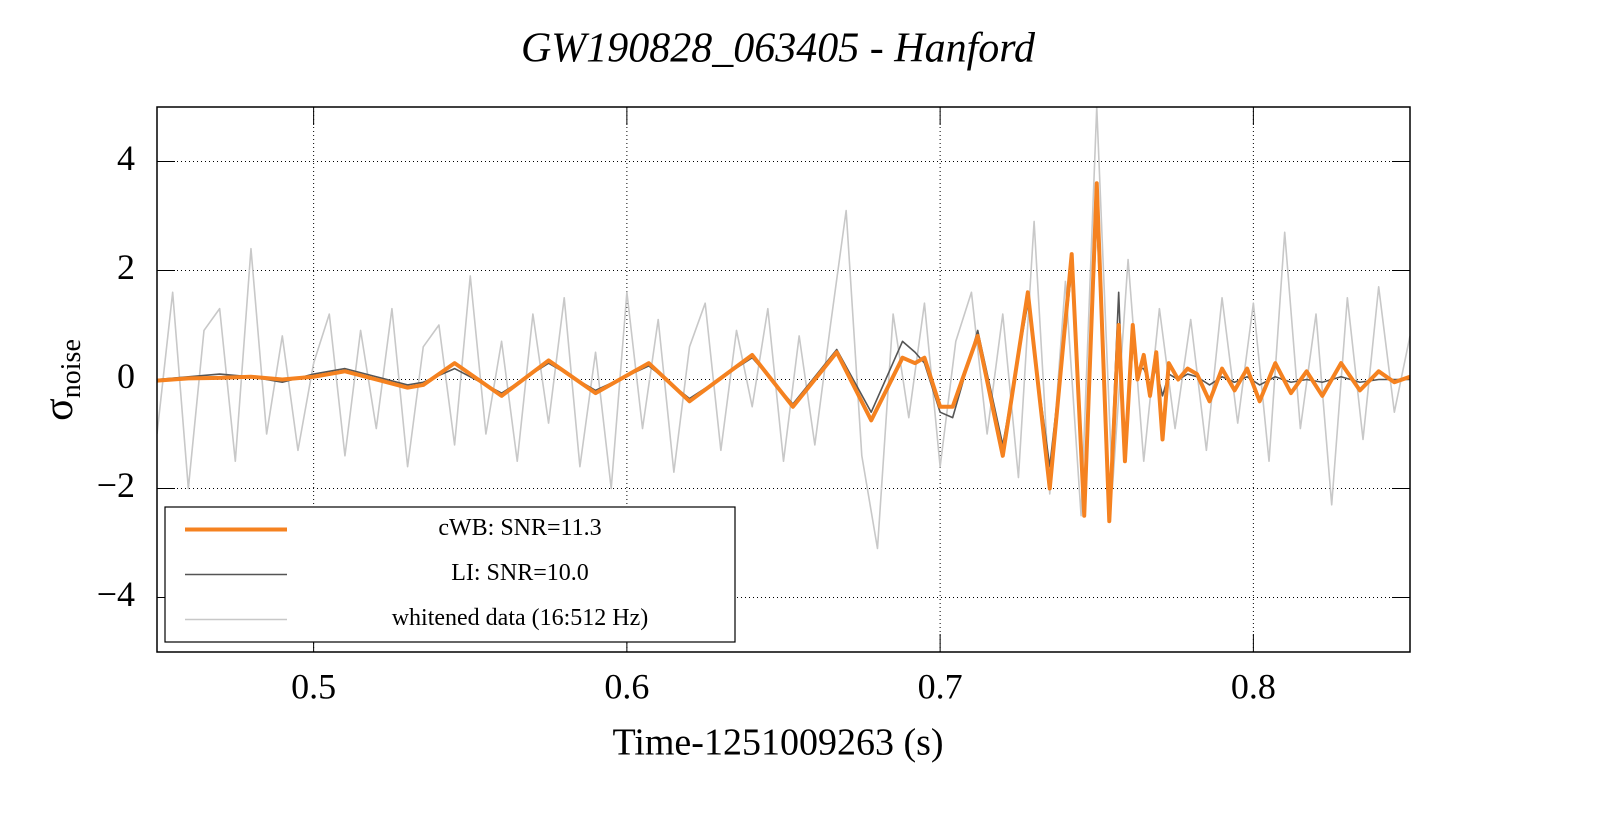 The image size is (1599, 813). Describe the element at coordinates (777, 743) in the screenshot. I see `x-axis-label: Time-1251009263 (s)` at that location.